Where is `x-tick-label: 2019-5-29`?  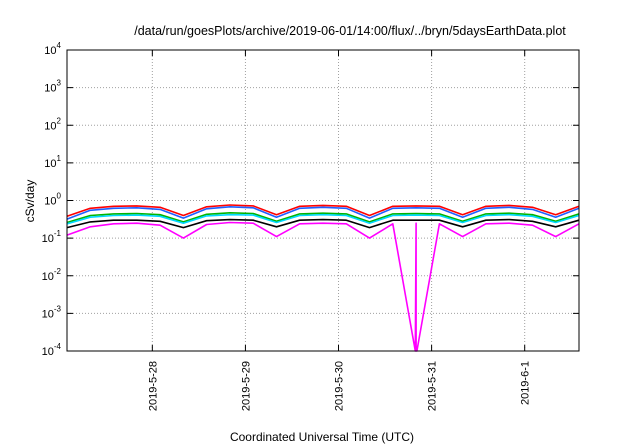
x-tick-label: 2019-5-29 is located at coordinates (246, 386).